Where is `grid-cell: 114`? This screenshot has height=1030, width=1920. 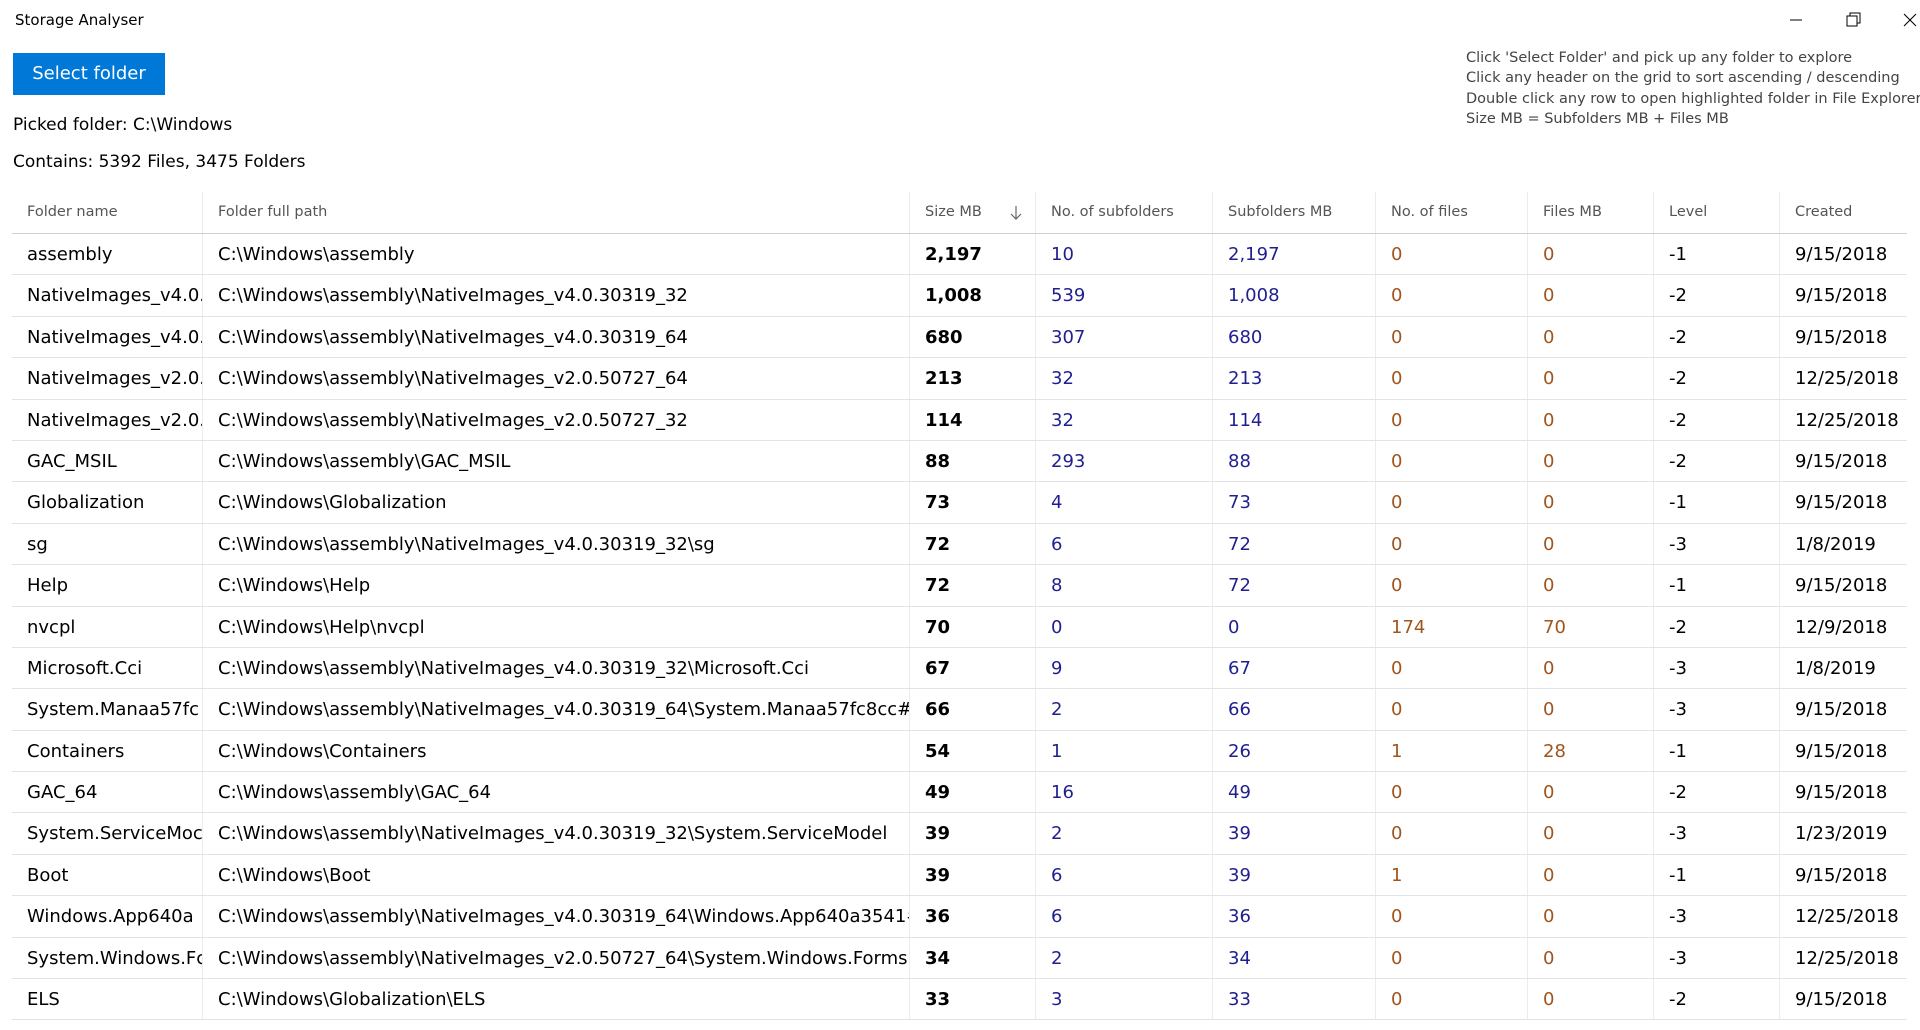 grid-cell: 114 is located at coordinates (1293, 419).